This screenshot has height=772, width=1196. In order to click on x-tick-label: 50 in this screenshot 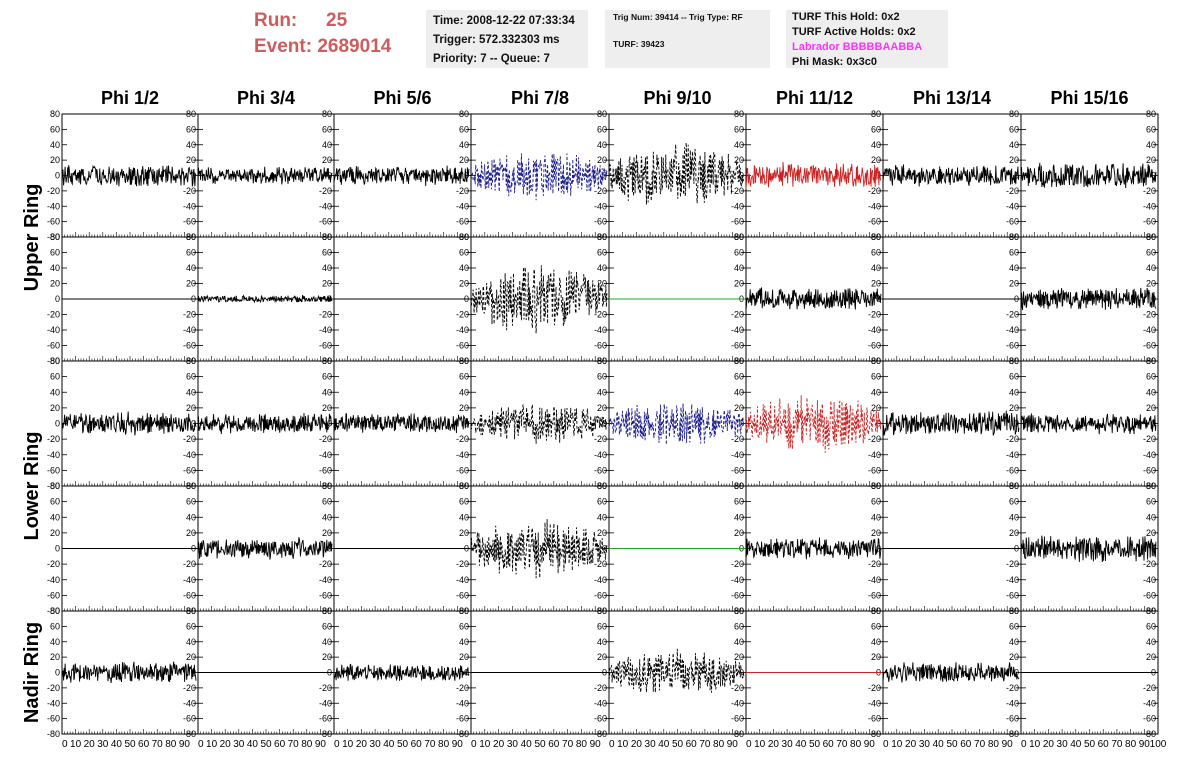, I will do `click(678, 744)`.